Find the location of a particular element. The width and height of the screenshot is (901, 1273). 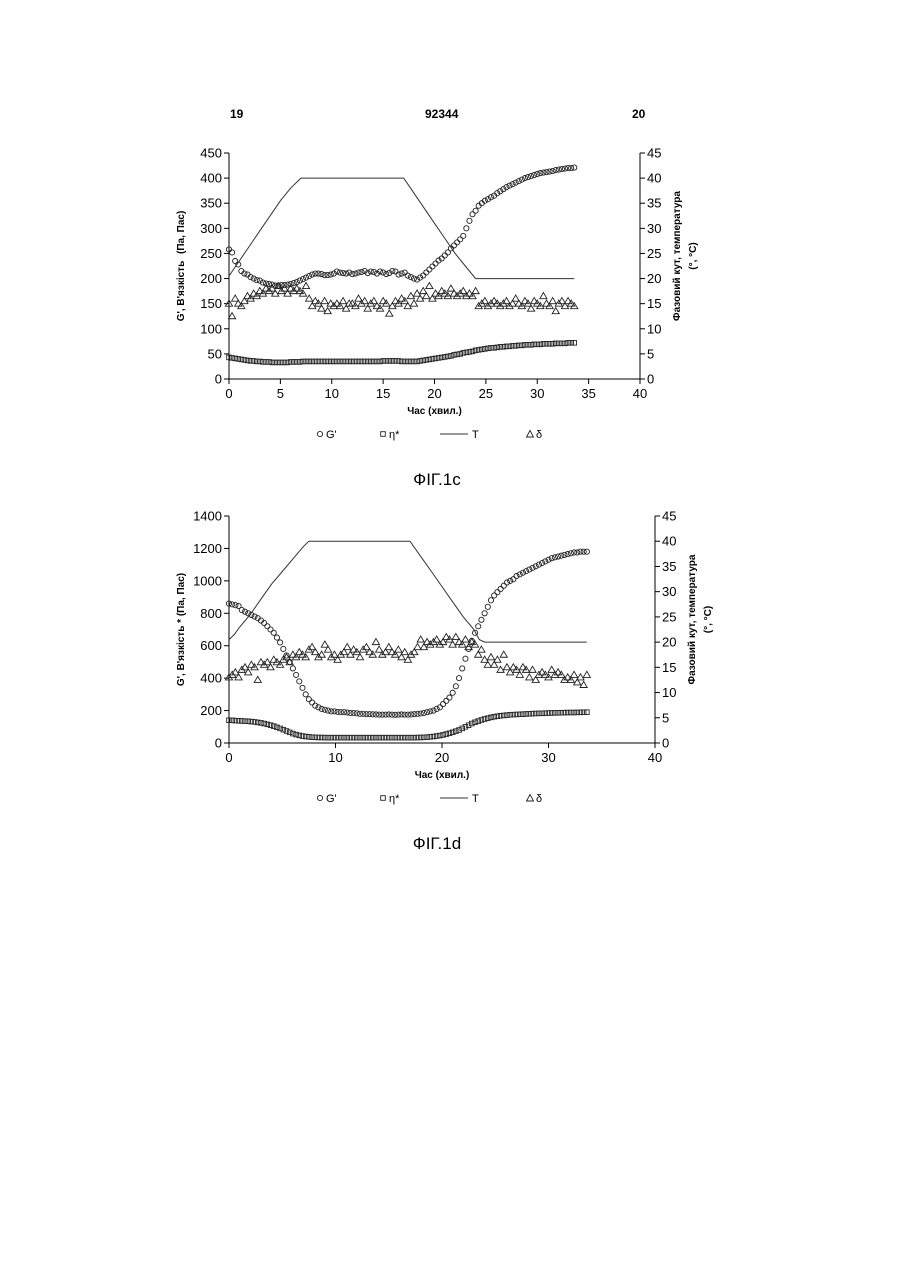

x-tick-label: 20 is located at coordinates (442, 757).